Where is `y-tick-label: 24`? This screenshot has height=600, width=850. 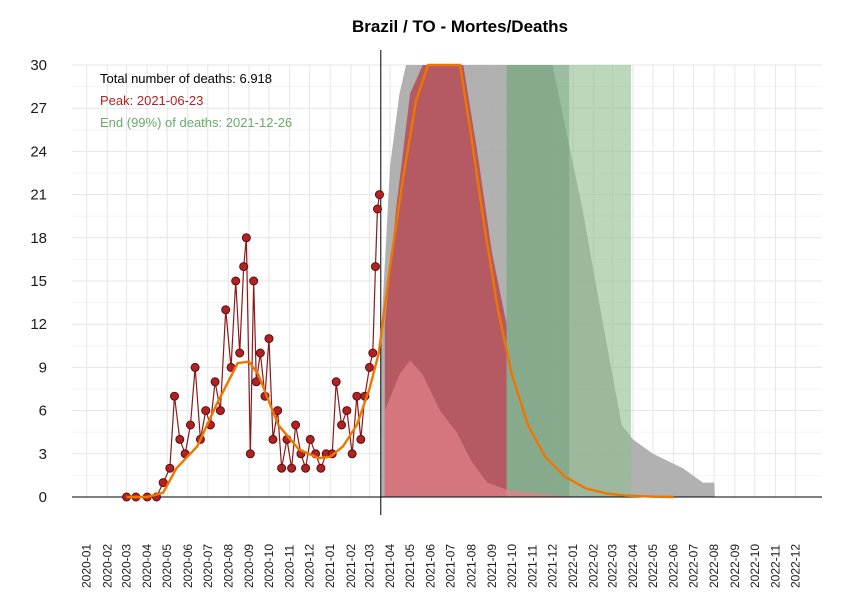 y-tick-label: 24 is located at coordinates (38, 151).